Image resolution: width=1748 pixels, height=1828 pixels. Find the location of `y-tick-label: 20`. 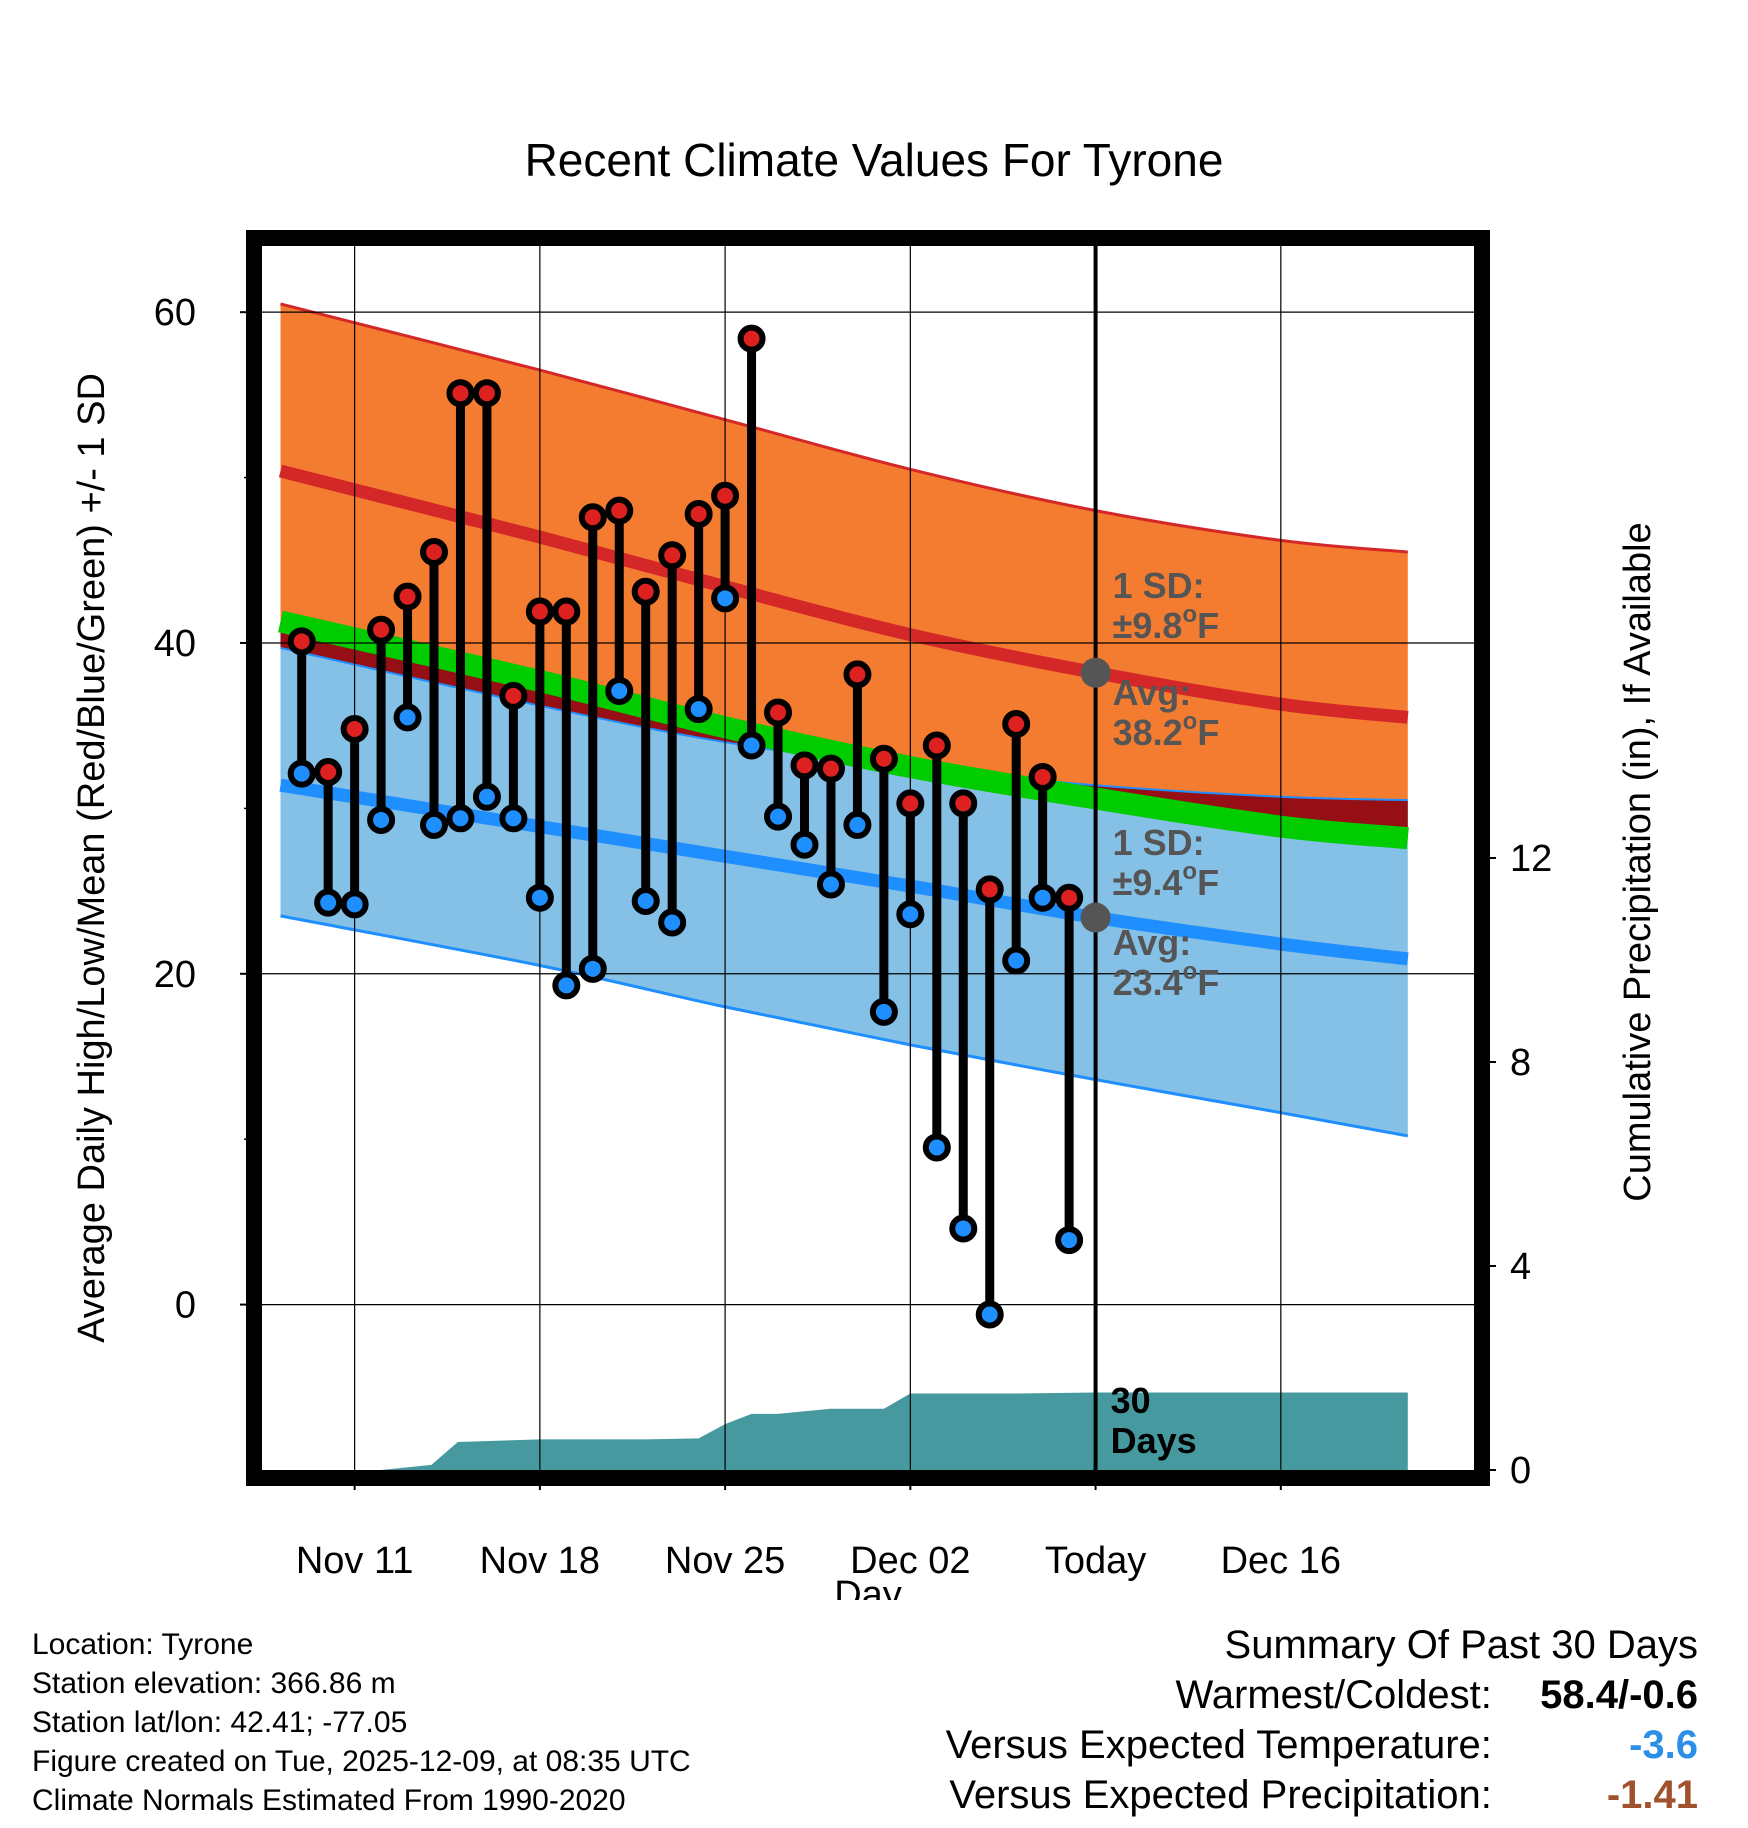

y-tick-label: 20 is located at coordinates (175, 975).